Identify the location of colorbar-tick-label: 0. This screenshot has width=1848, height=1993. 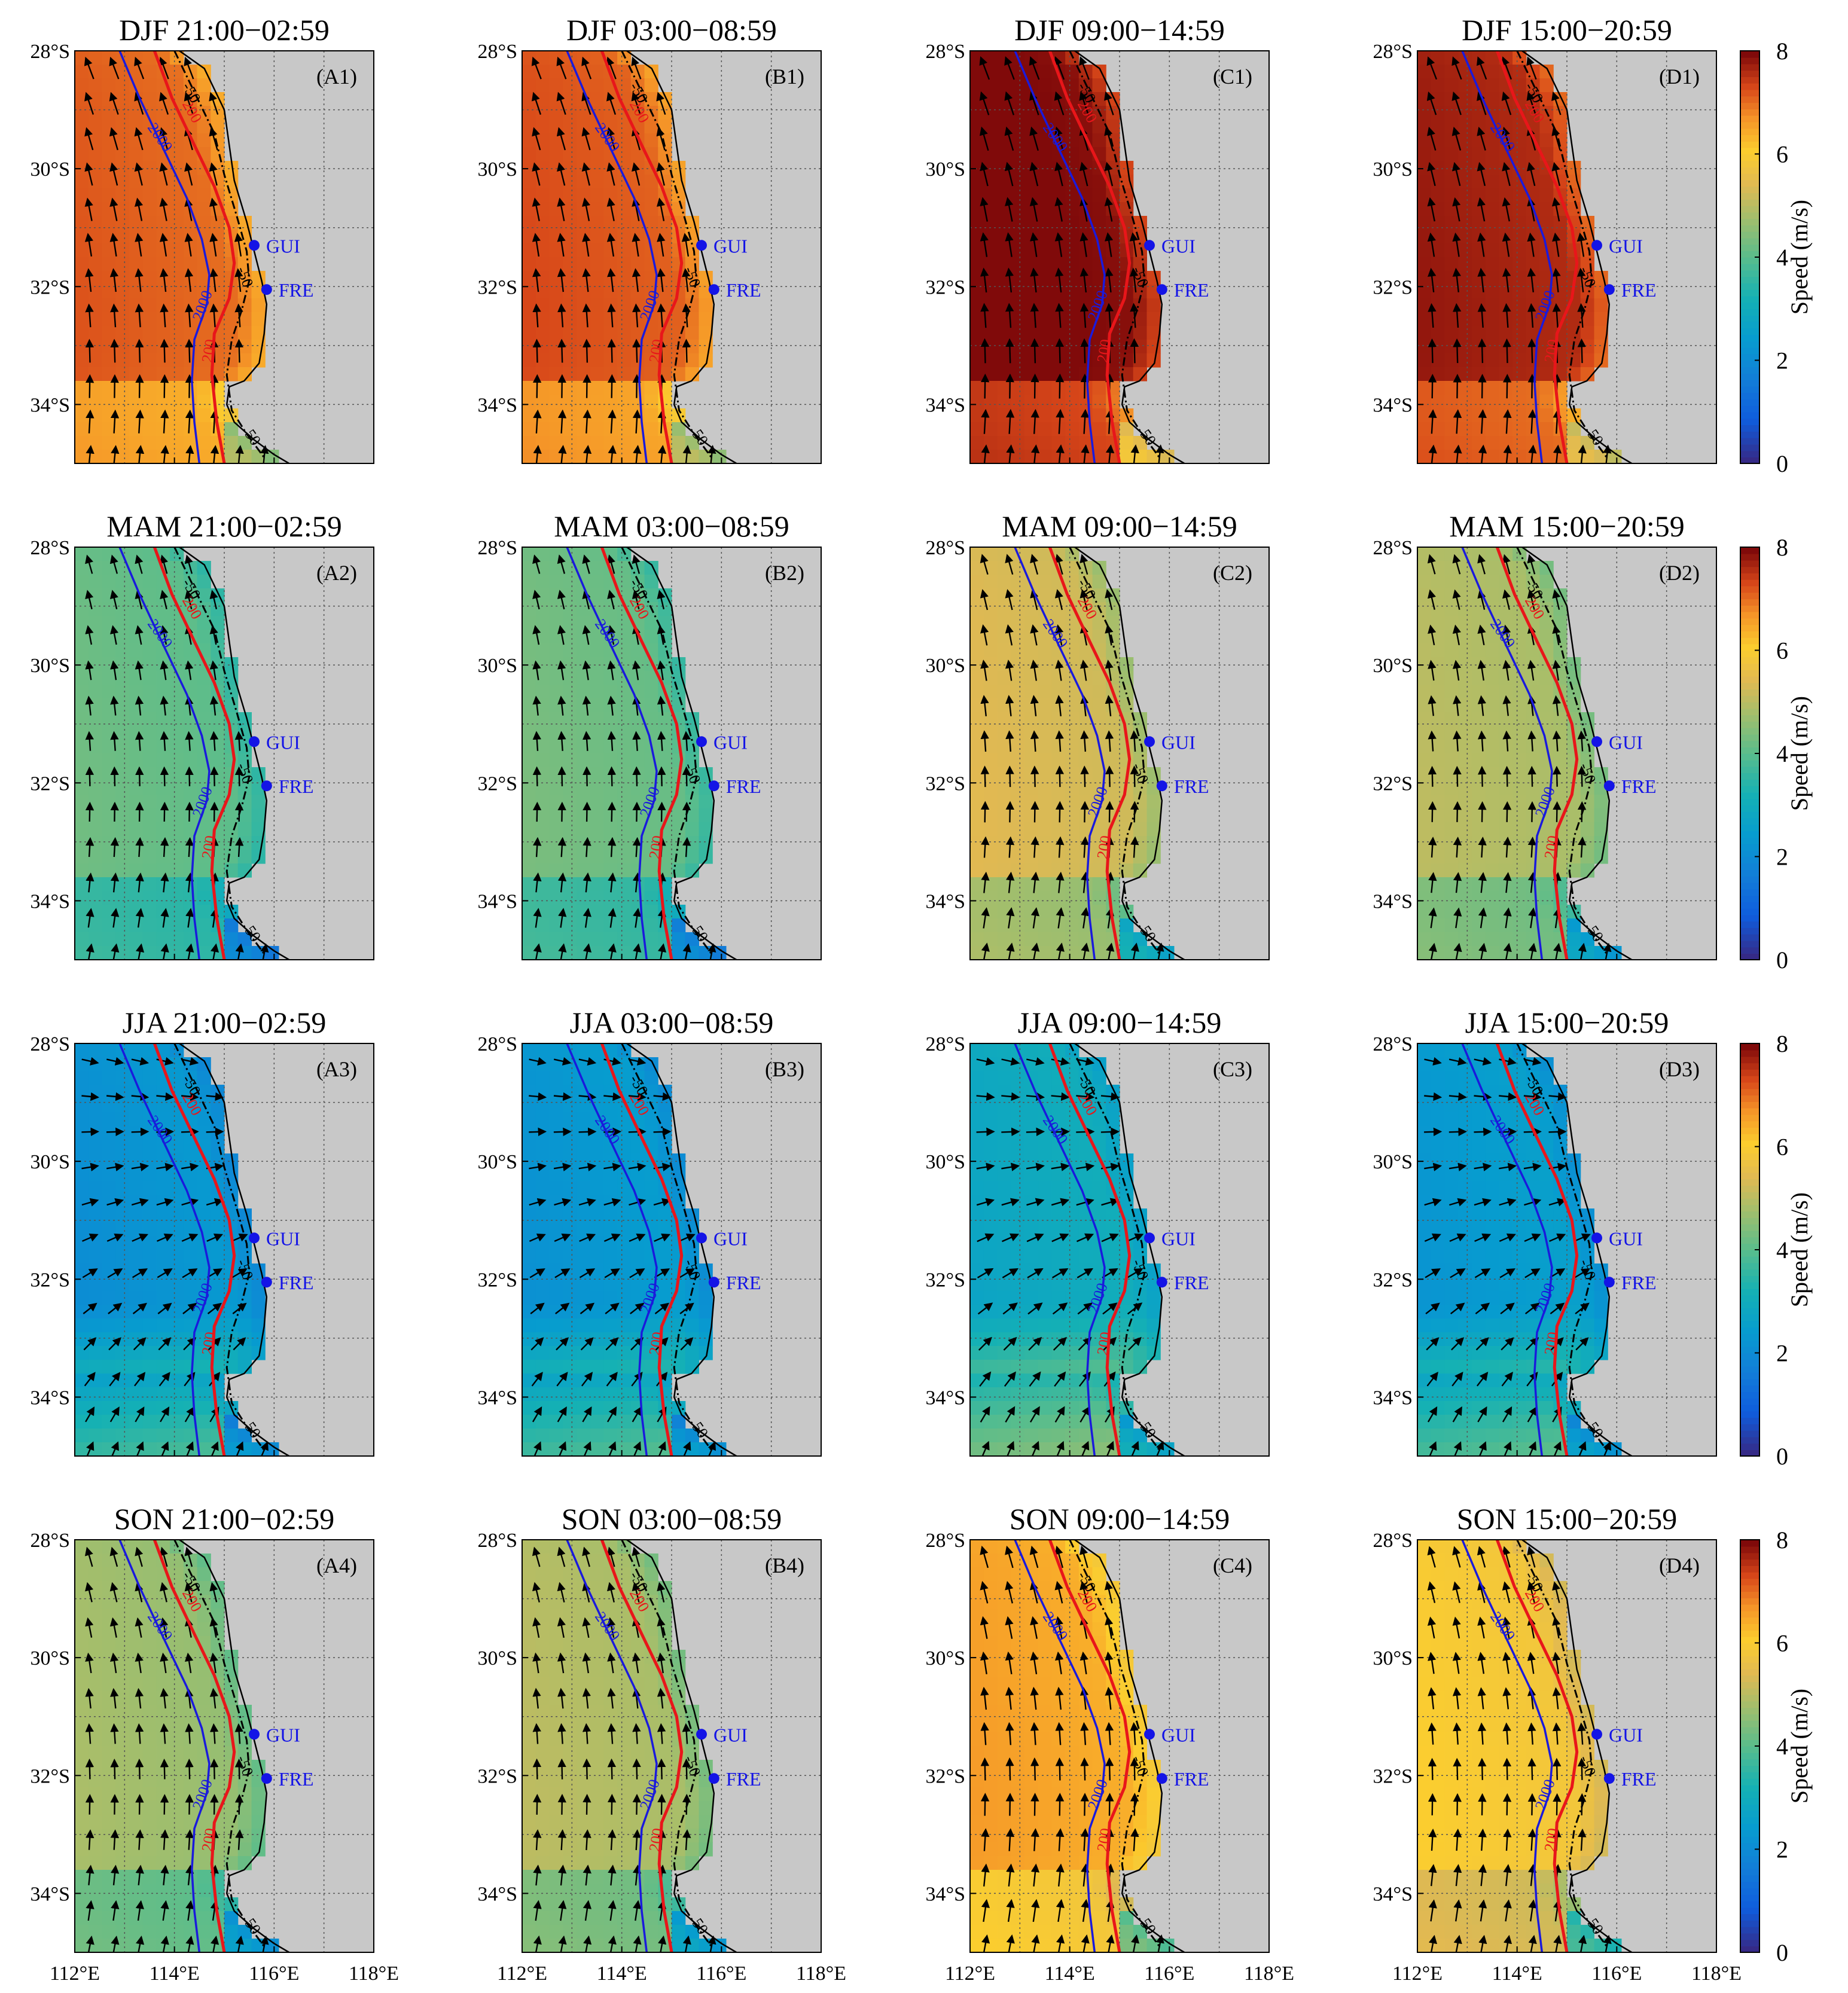
(1782, 463).